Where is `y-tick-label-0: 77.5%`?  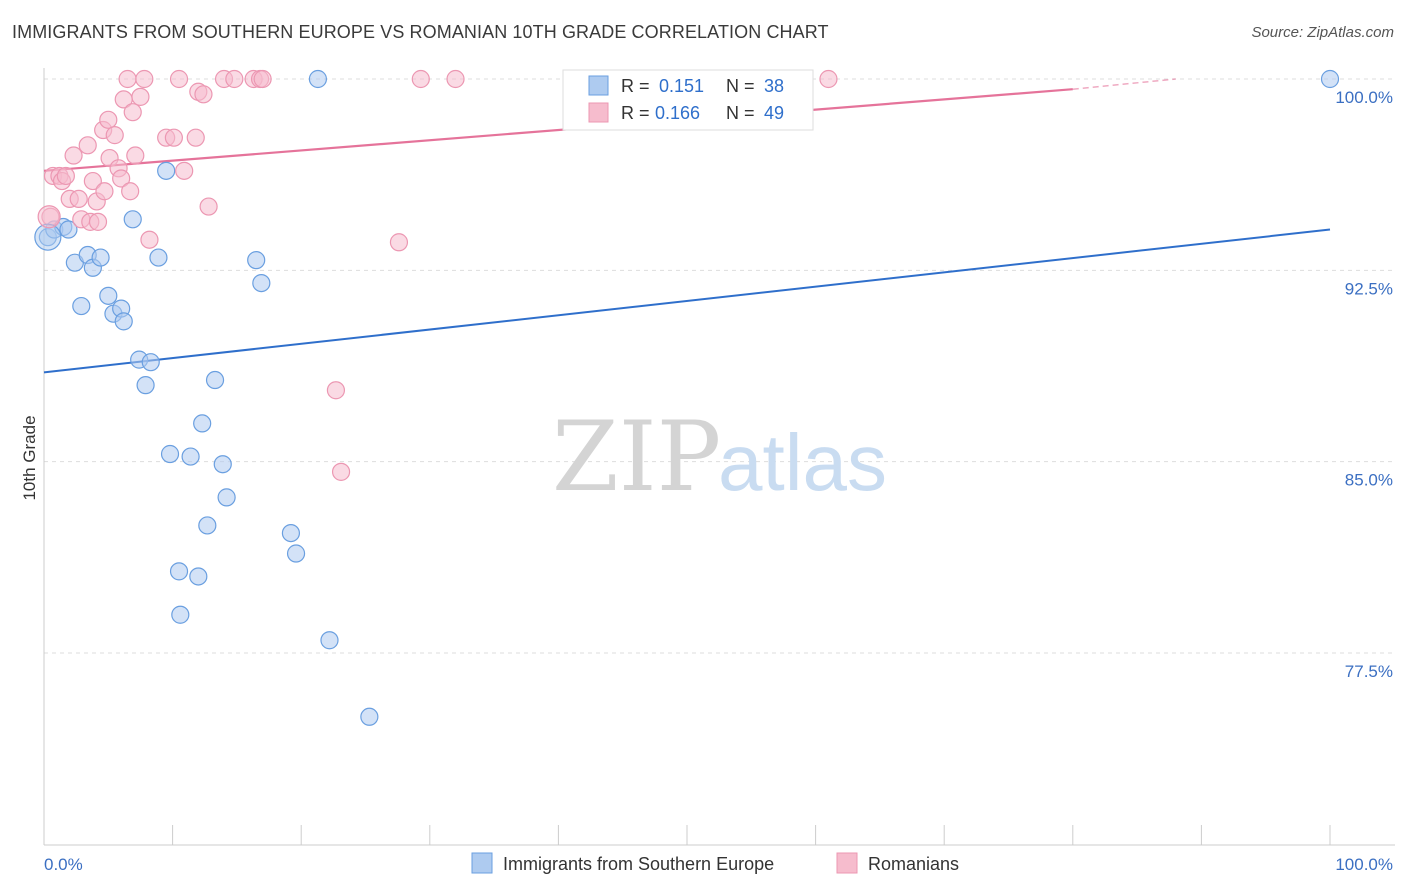
y-tick-label-0: 77.5% is located at coordinates (1369, 671).